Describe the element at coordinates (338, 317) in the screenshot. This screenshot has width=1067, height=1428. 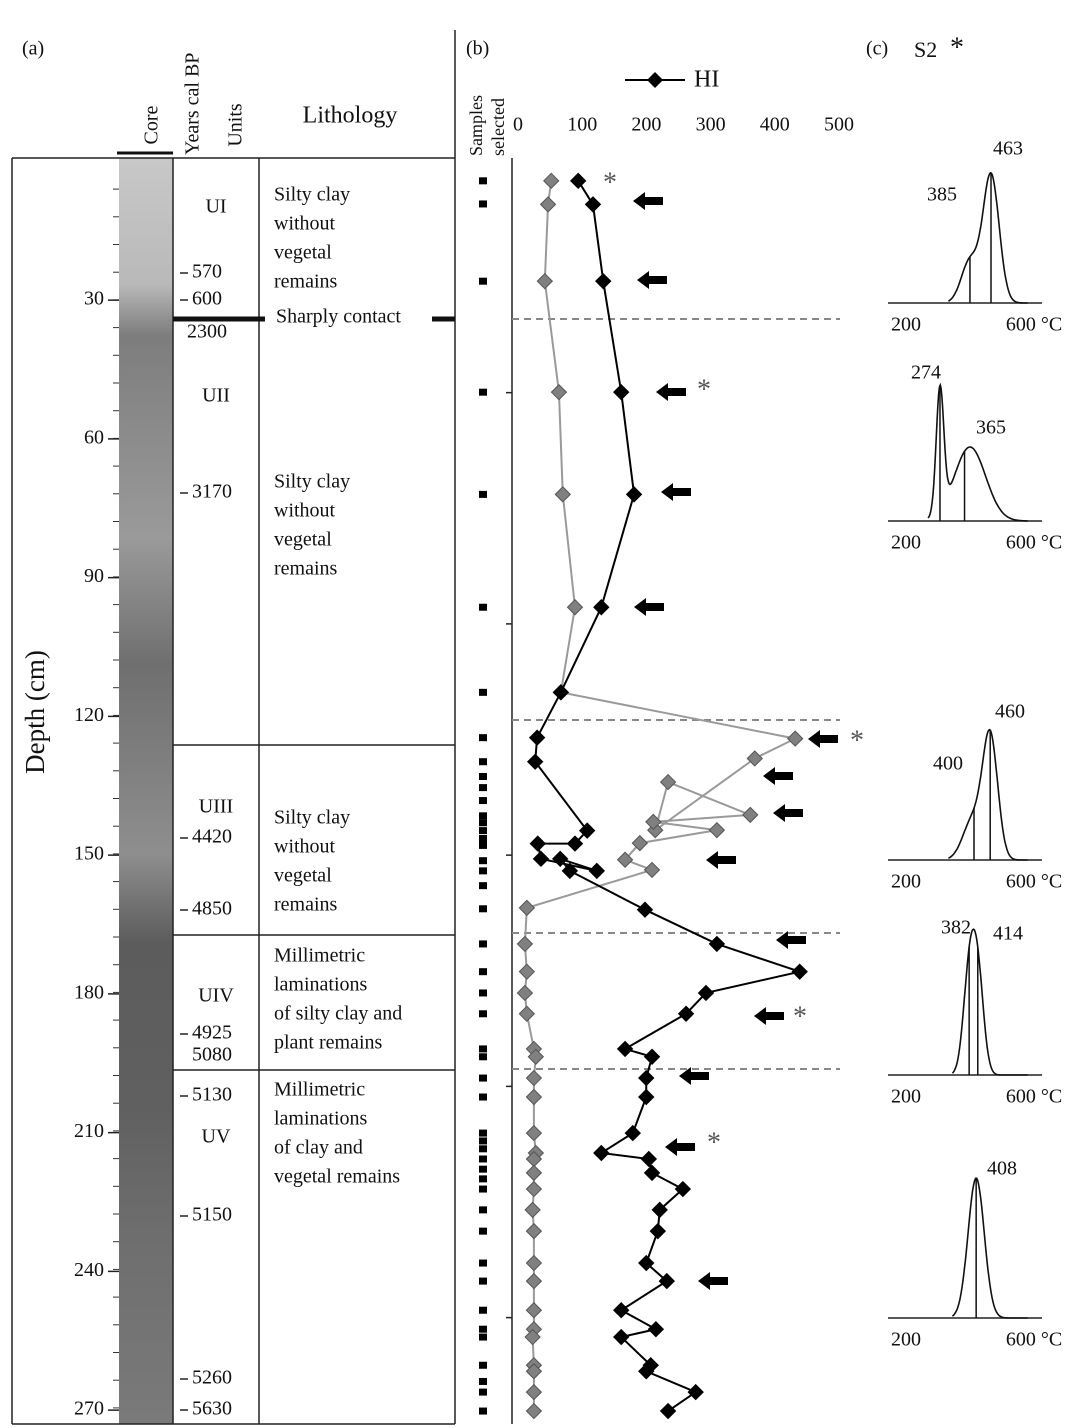
I see `contact-label: Sharply contact` at that location.